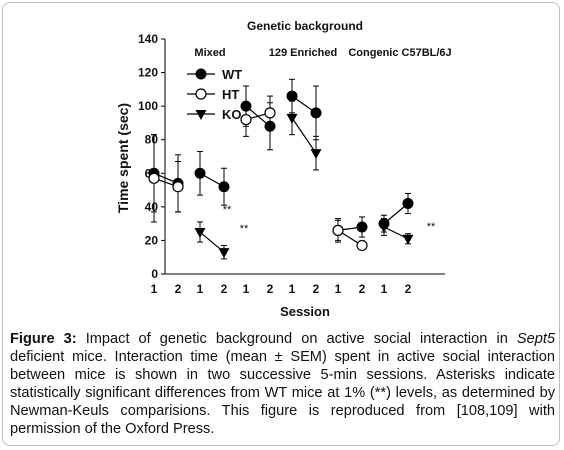 Image resolution: width=564 pixels, height=450 pixels. I want to click on y-tick-label: 140, so click(148, 39).